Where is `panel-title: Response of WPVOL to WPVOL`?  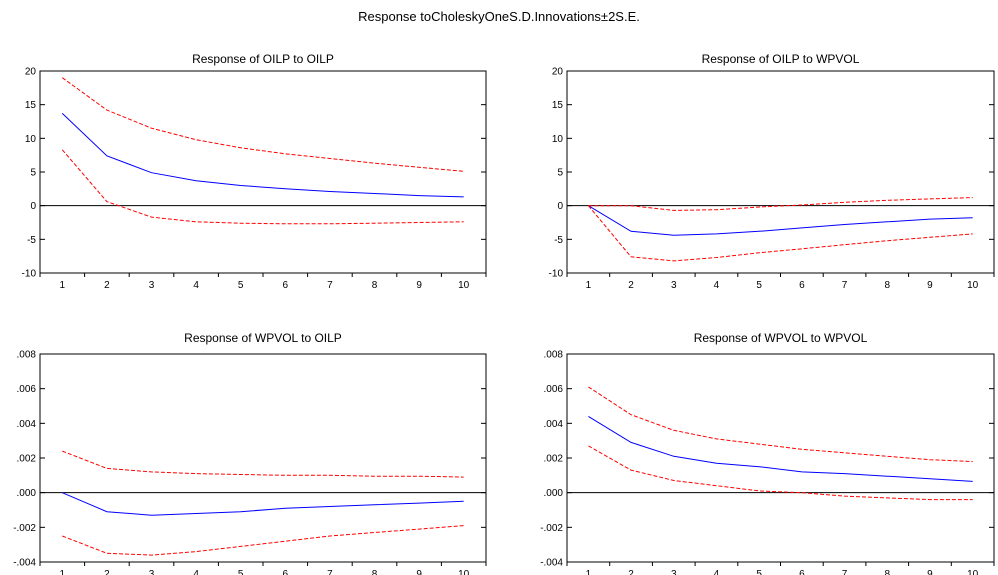
panel-title: Response of WPVOL to WPVOL is located at coordinates (781, 338).